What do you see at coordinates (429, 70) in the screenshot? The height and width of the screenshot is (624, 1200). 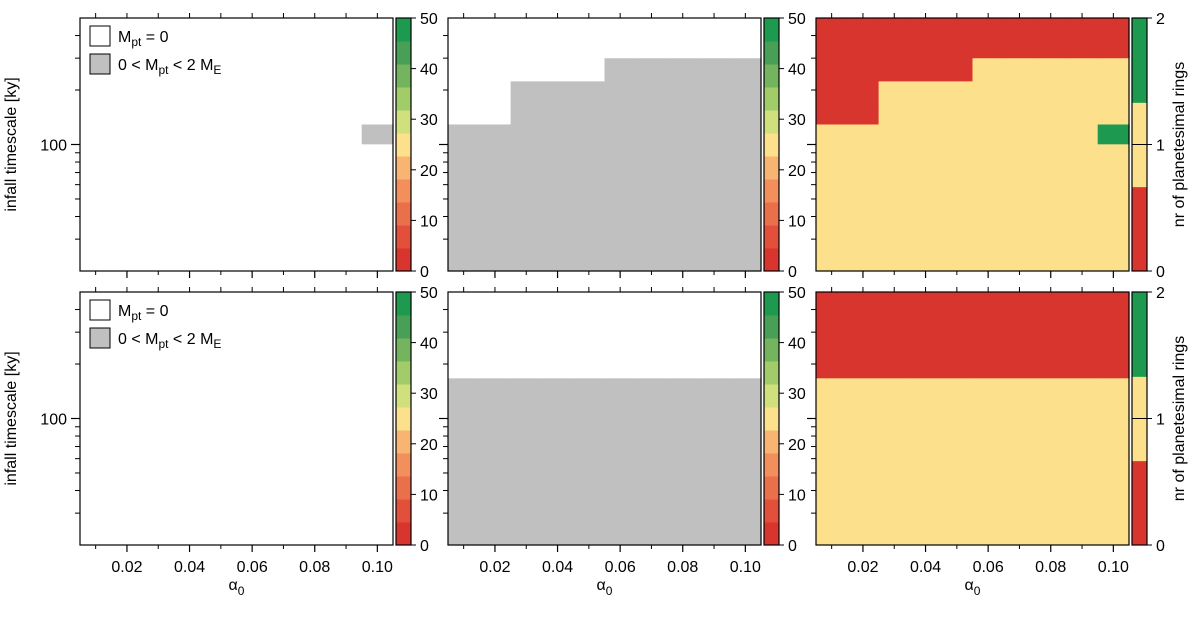 I see `colorbar-tick-label: 40` at bounding box center [429, 70].